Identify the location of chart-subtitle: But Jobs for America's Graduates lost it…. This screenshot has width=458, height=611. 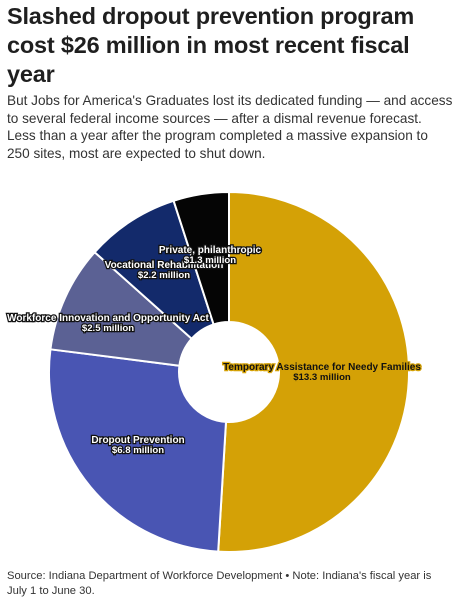
(230, 127).